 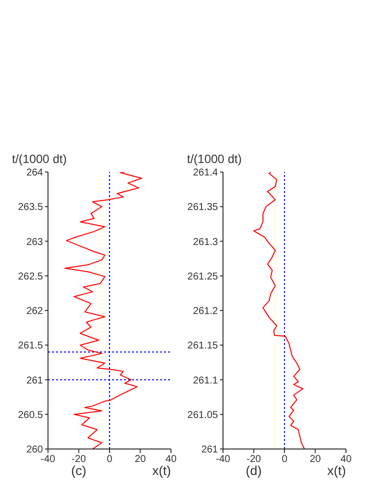 What do you see at coordinates (35, 173) in the screenshot?
I see `y-tick-label: 264` at bounding box center [35, 173].